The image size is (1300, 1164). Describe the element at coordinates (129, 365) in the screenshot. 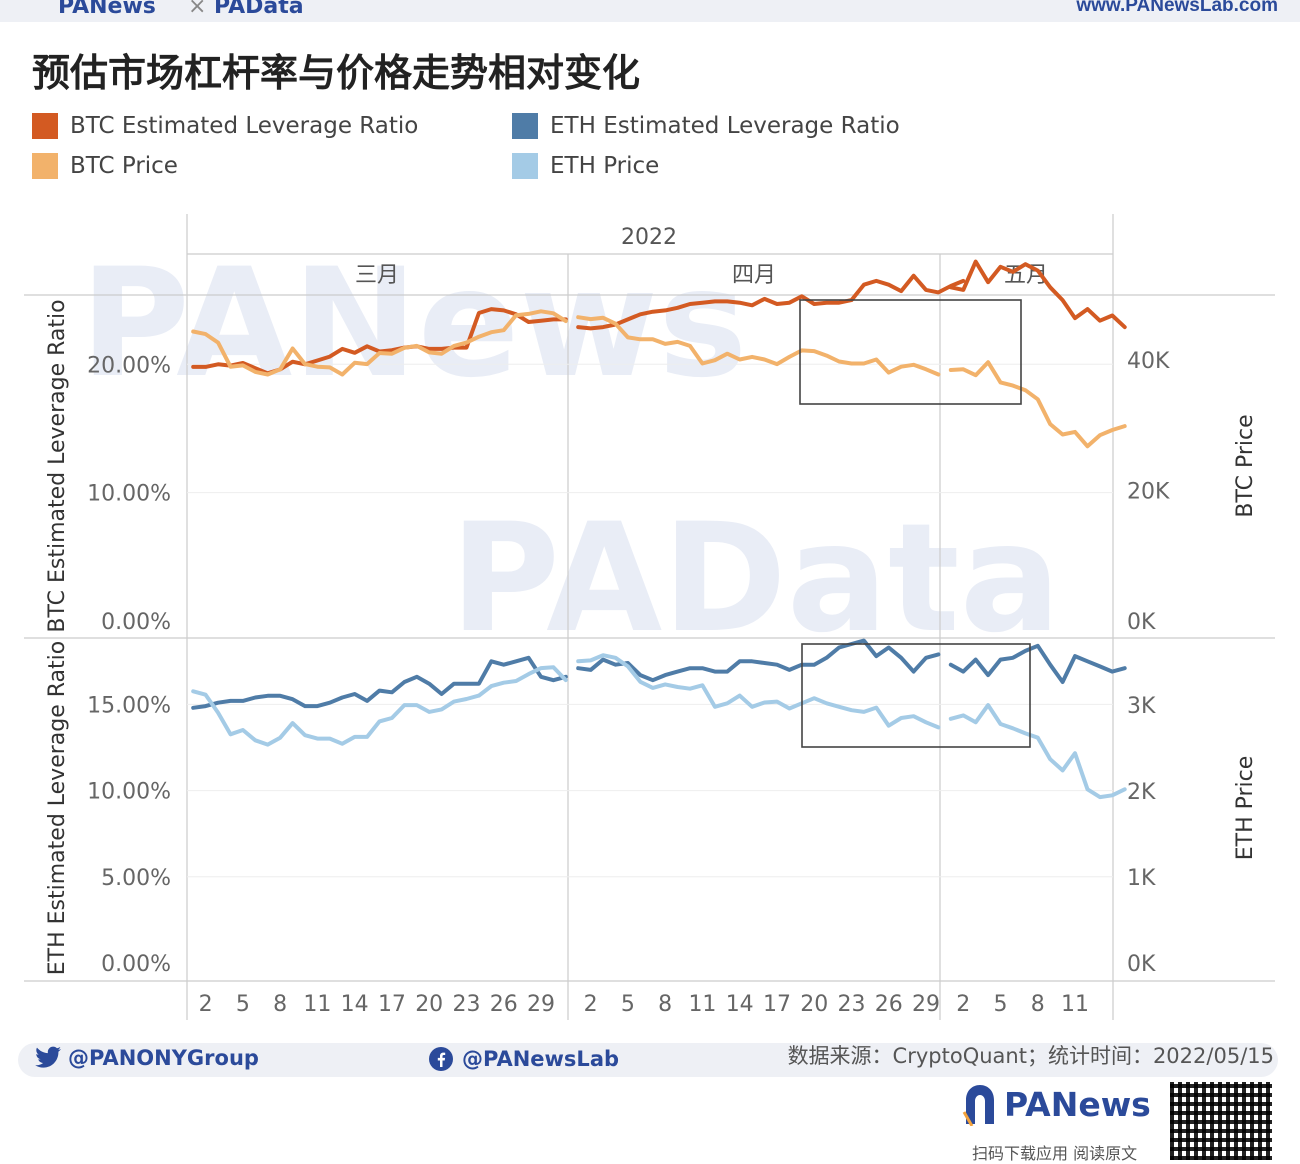

I see `btc-left-tick-label: 20.00%` at that location.